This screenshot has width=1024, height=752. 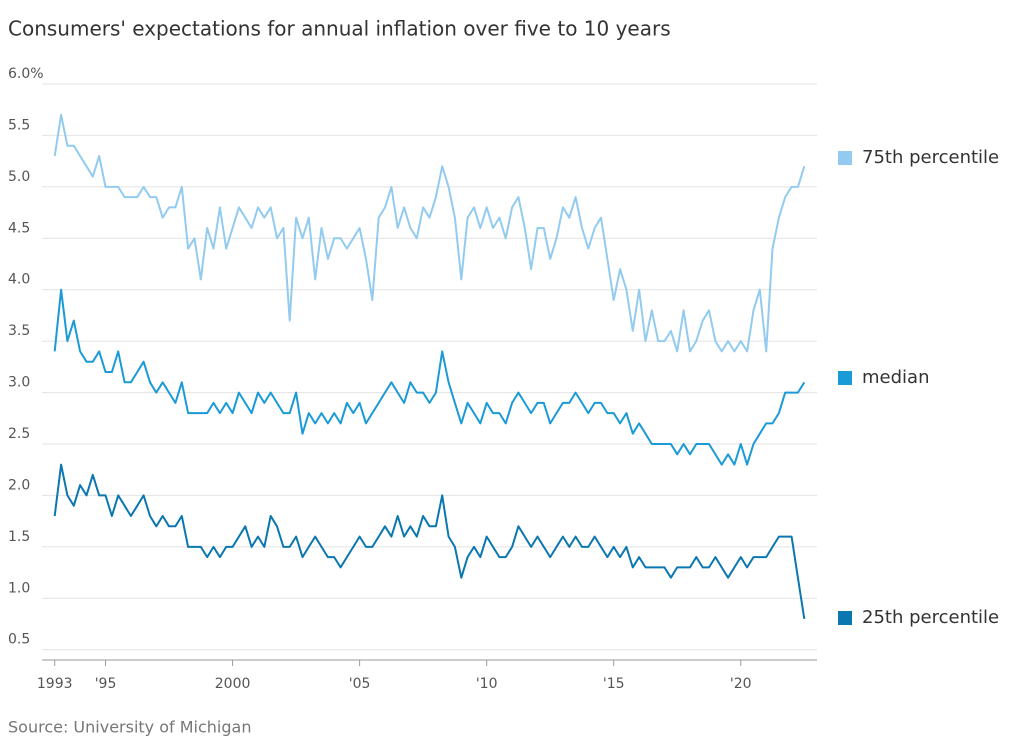 I want to click on x-tick-label: '05, so click(x=360, y=684).